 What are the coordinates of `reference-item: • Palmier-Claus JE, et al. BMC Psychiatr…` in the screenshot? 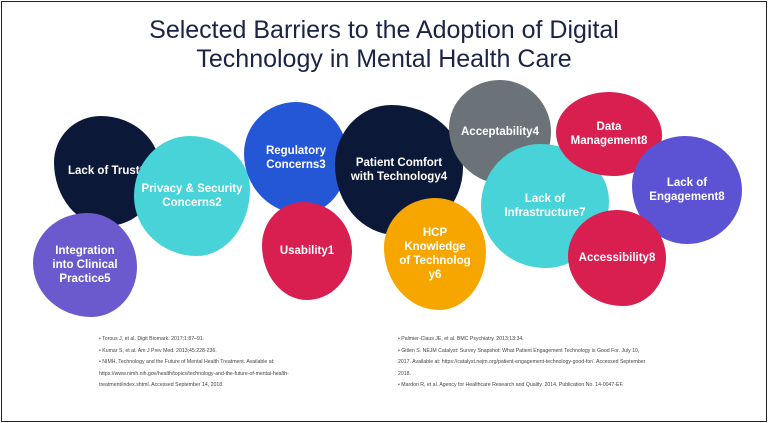 It's located at (461, 339).